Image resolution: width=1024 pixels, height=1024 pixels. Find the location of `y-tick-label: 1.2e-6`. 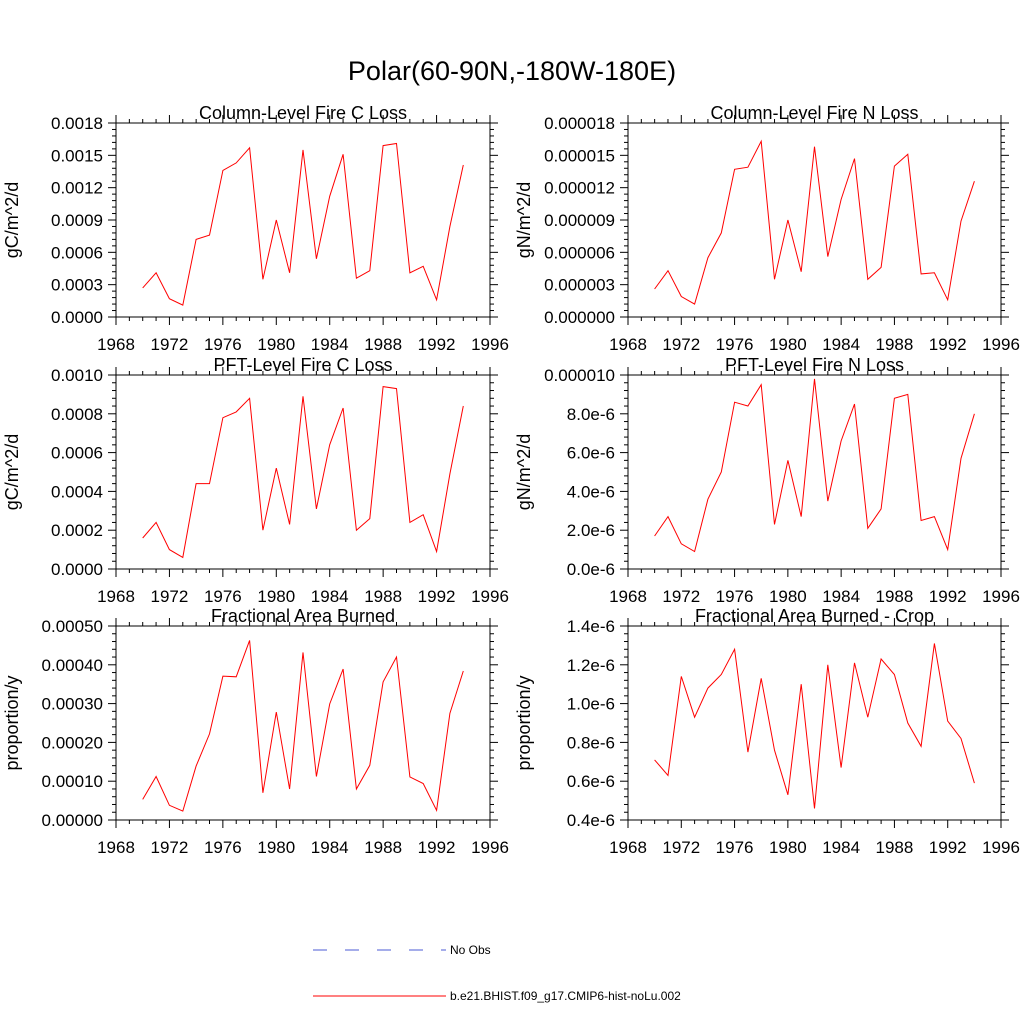

y-tick-label: 1.2e-6 is located at coordinates (591, 665).